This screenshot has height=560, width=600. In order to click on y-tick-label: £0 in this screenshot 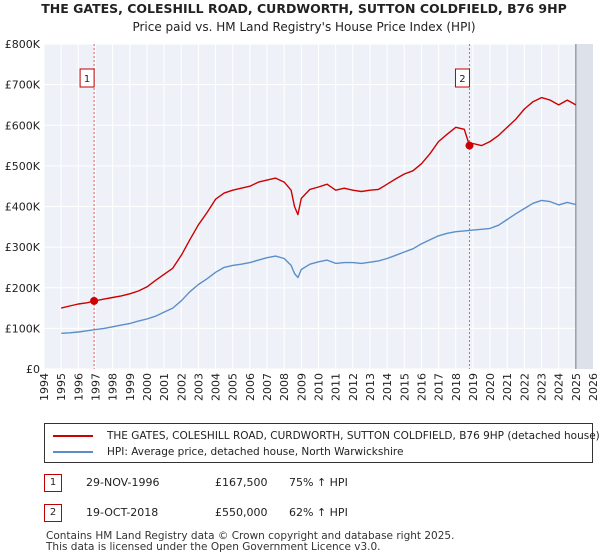, I will do `click(33, 369)`.